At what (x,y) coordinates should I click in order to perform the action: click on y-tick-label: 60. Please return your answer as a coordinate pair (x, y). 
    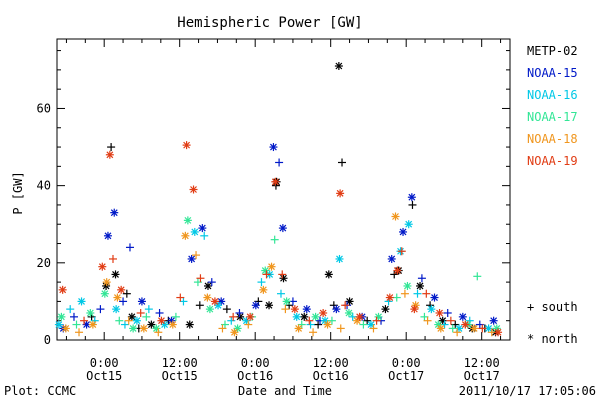
    Looking at the image, I should click on (44, 108).